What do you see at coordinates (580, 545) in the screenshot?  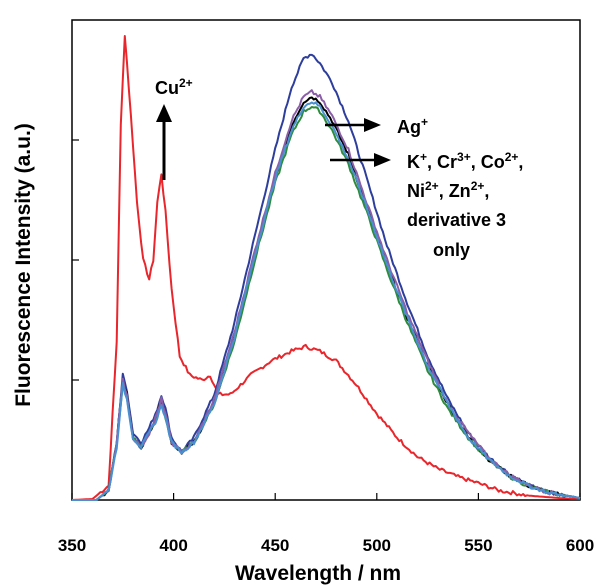 I see `x-tick-label: 600` at bounding box center [580, 545].